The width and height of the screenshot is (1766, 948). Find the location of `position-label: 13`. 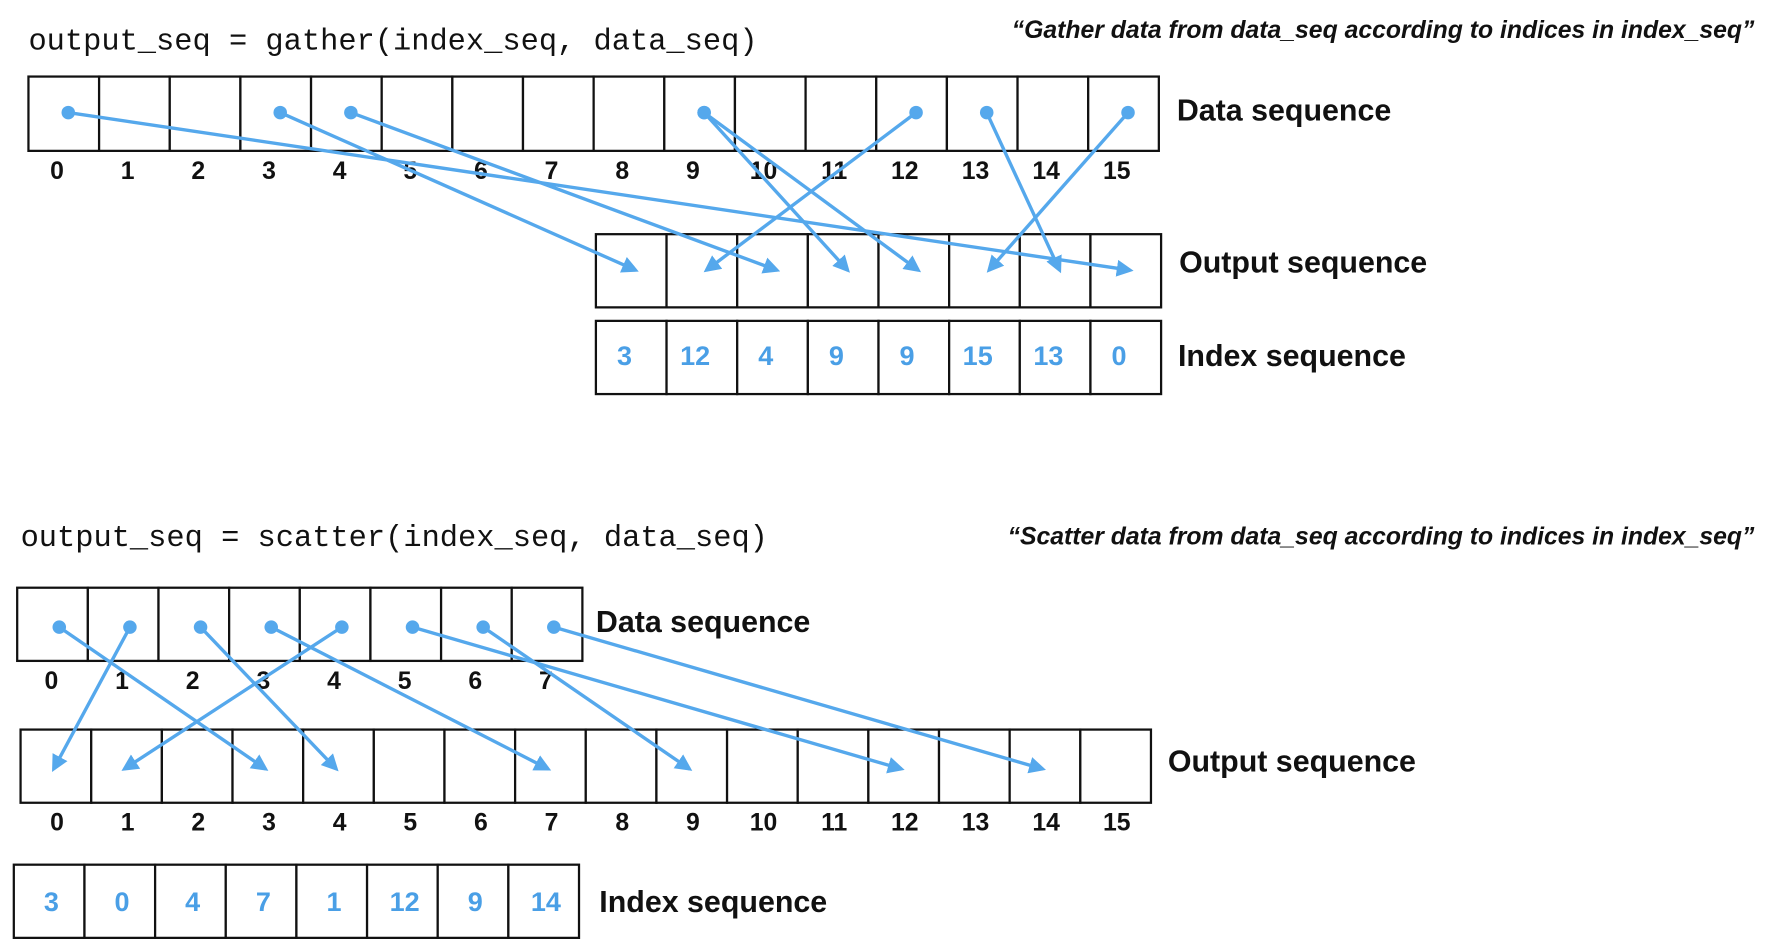

position-label: 13 is located at coordinates (976, 823).